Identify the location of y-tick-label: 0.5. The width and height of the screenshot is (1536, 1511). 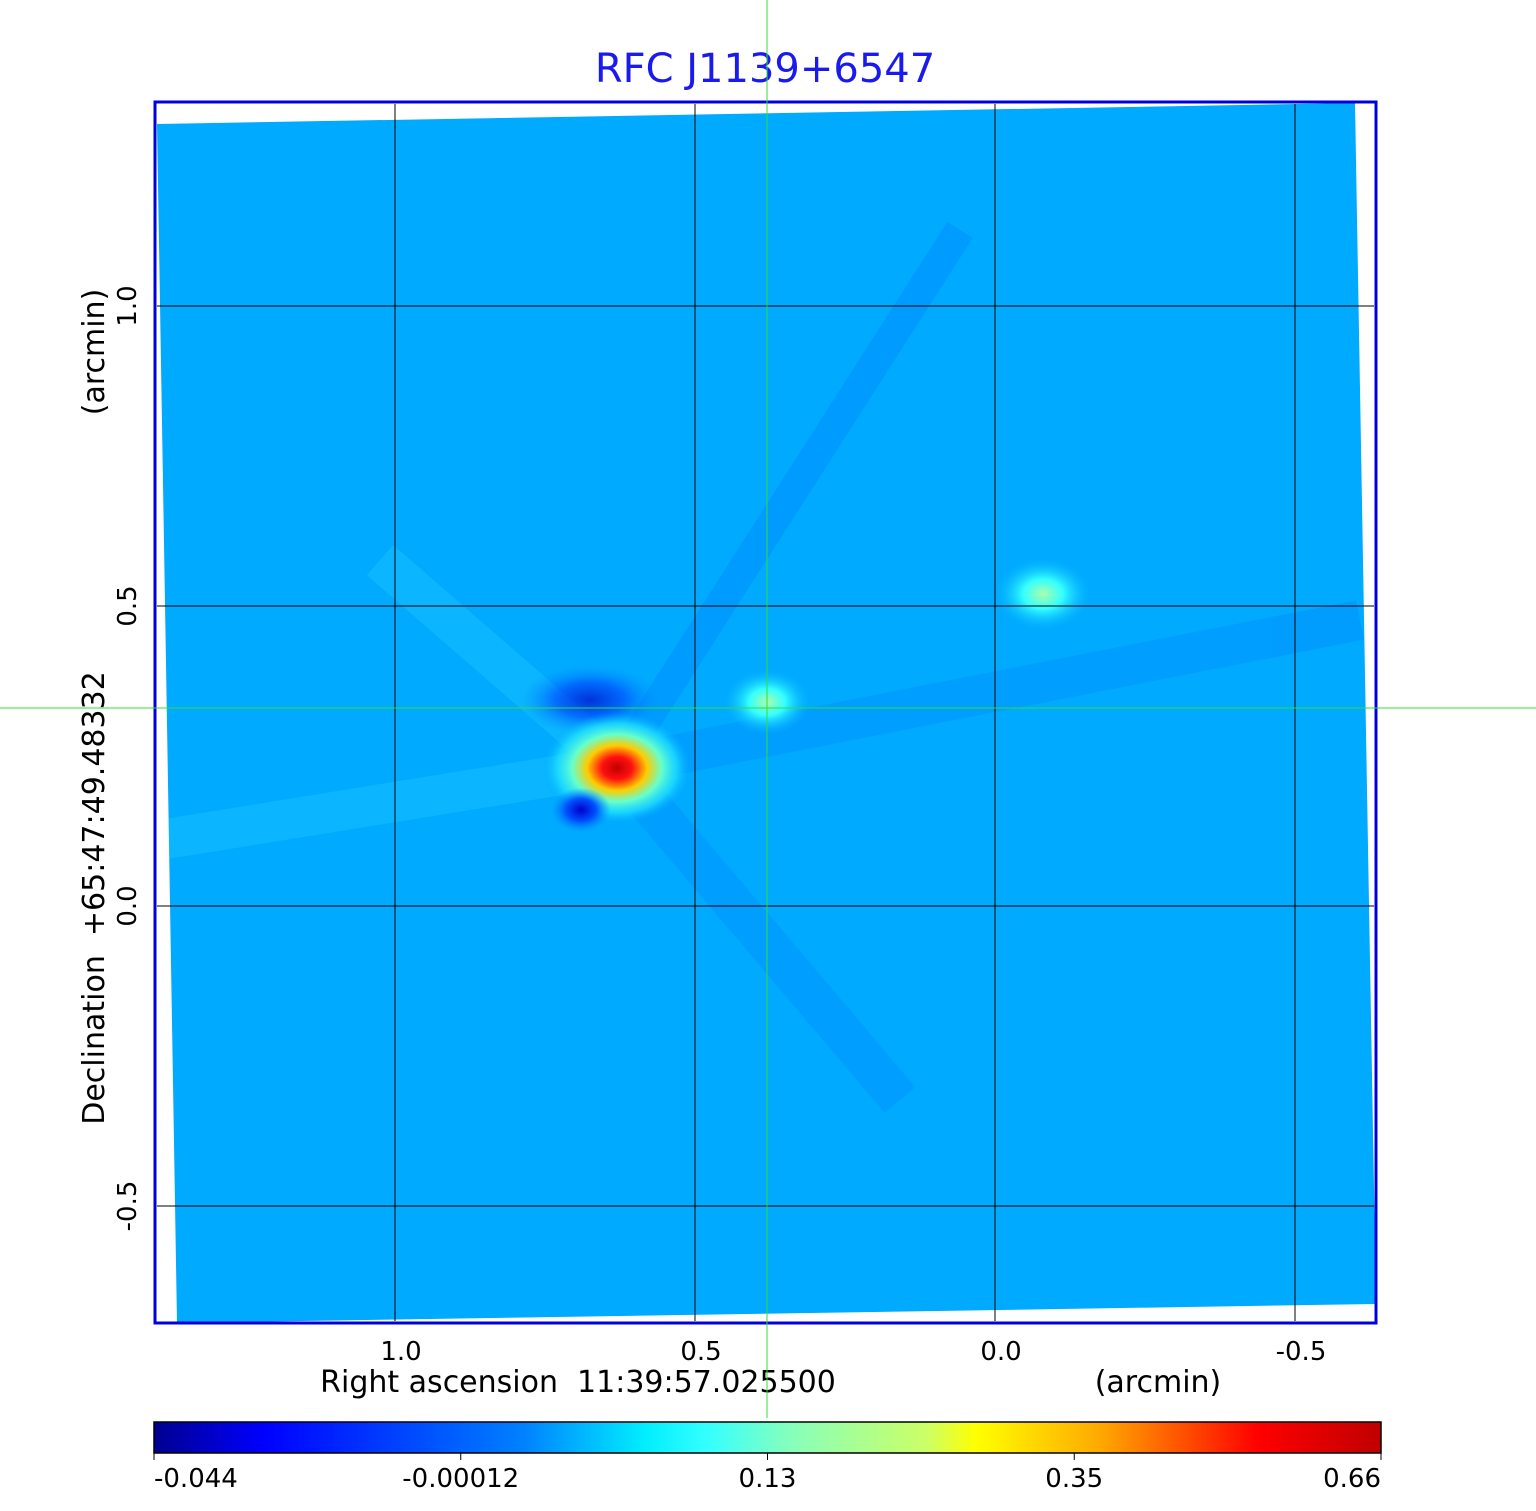
(128, 605).